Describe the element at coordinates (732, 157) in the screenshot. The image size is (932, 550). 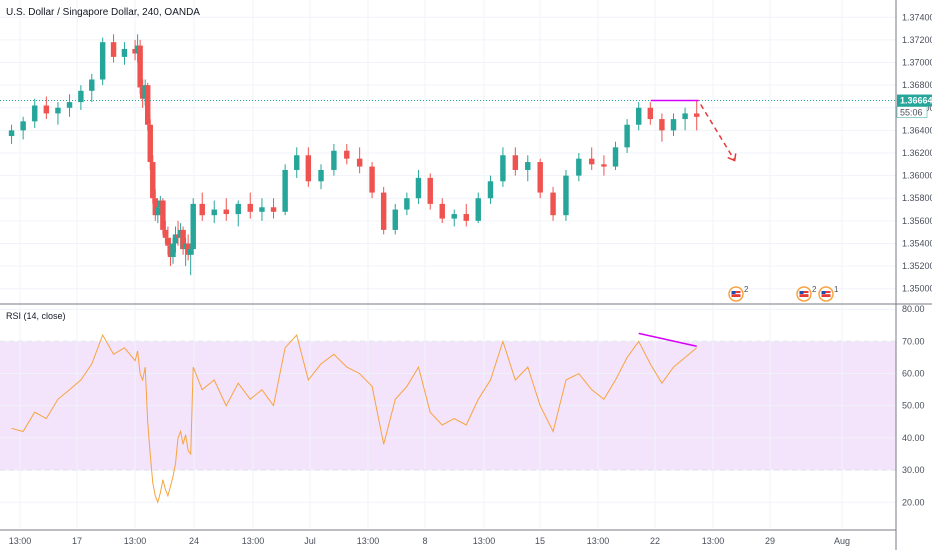
I see `projection-arrow-head` at that location.